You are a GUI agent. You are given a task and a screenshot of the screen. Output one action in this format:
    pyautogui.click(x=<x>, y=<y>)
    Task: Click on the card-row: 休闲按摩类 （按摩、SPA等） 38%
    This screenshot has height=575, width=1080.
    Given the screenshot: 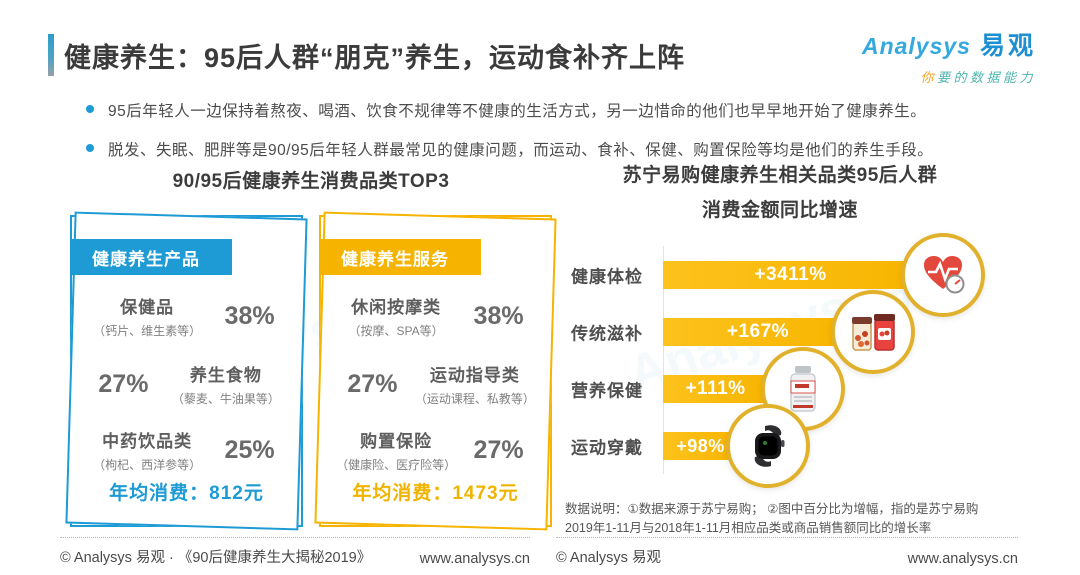 What is the action you would take?
    pyautogui.click(x=435, y=316)
    